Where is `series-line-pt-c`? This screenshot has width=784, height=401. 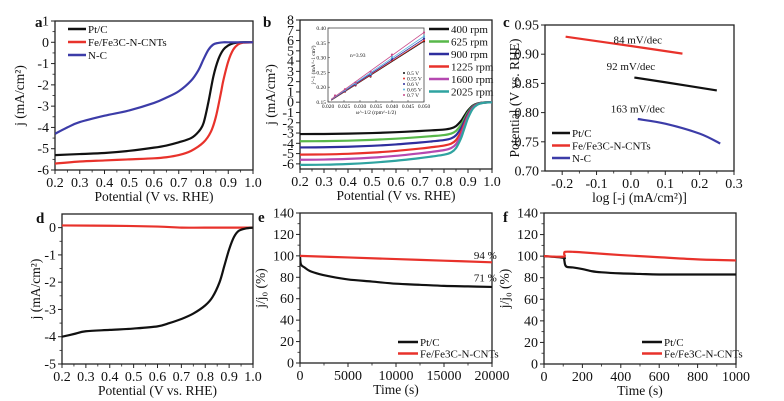 series-line-pt-c is located at coordinates (396, 272).